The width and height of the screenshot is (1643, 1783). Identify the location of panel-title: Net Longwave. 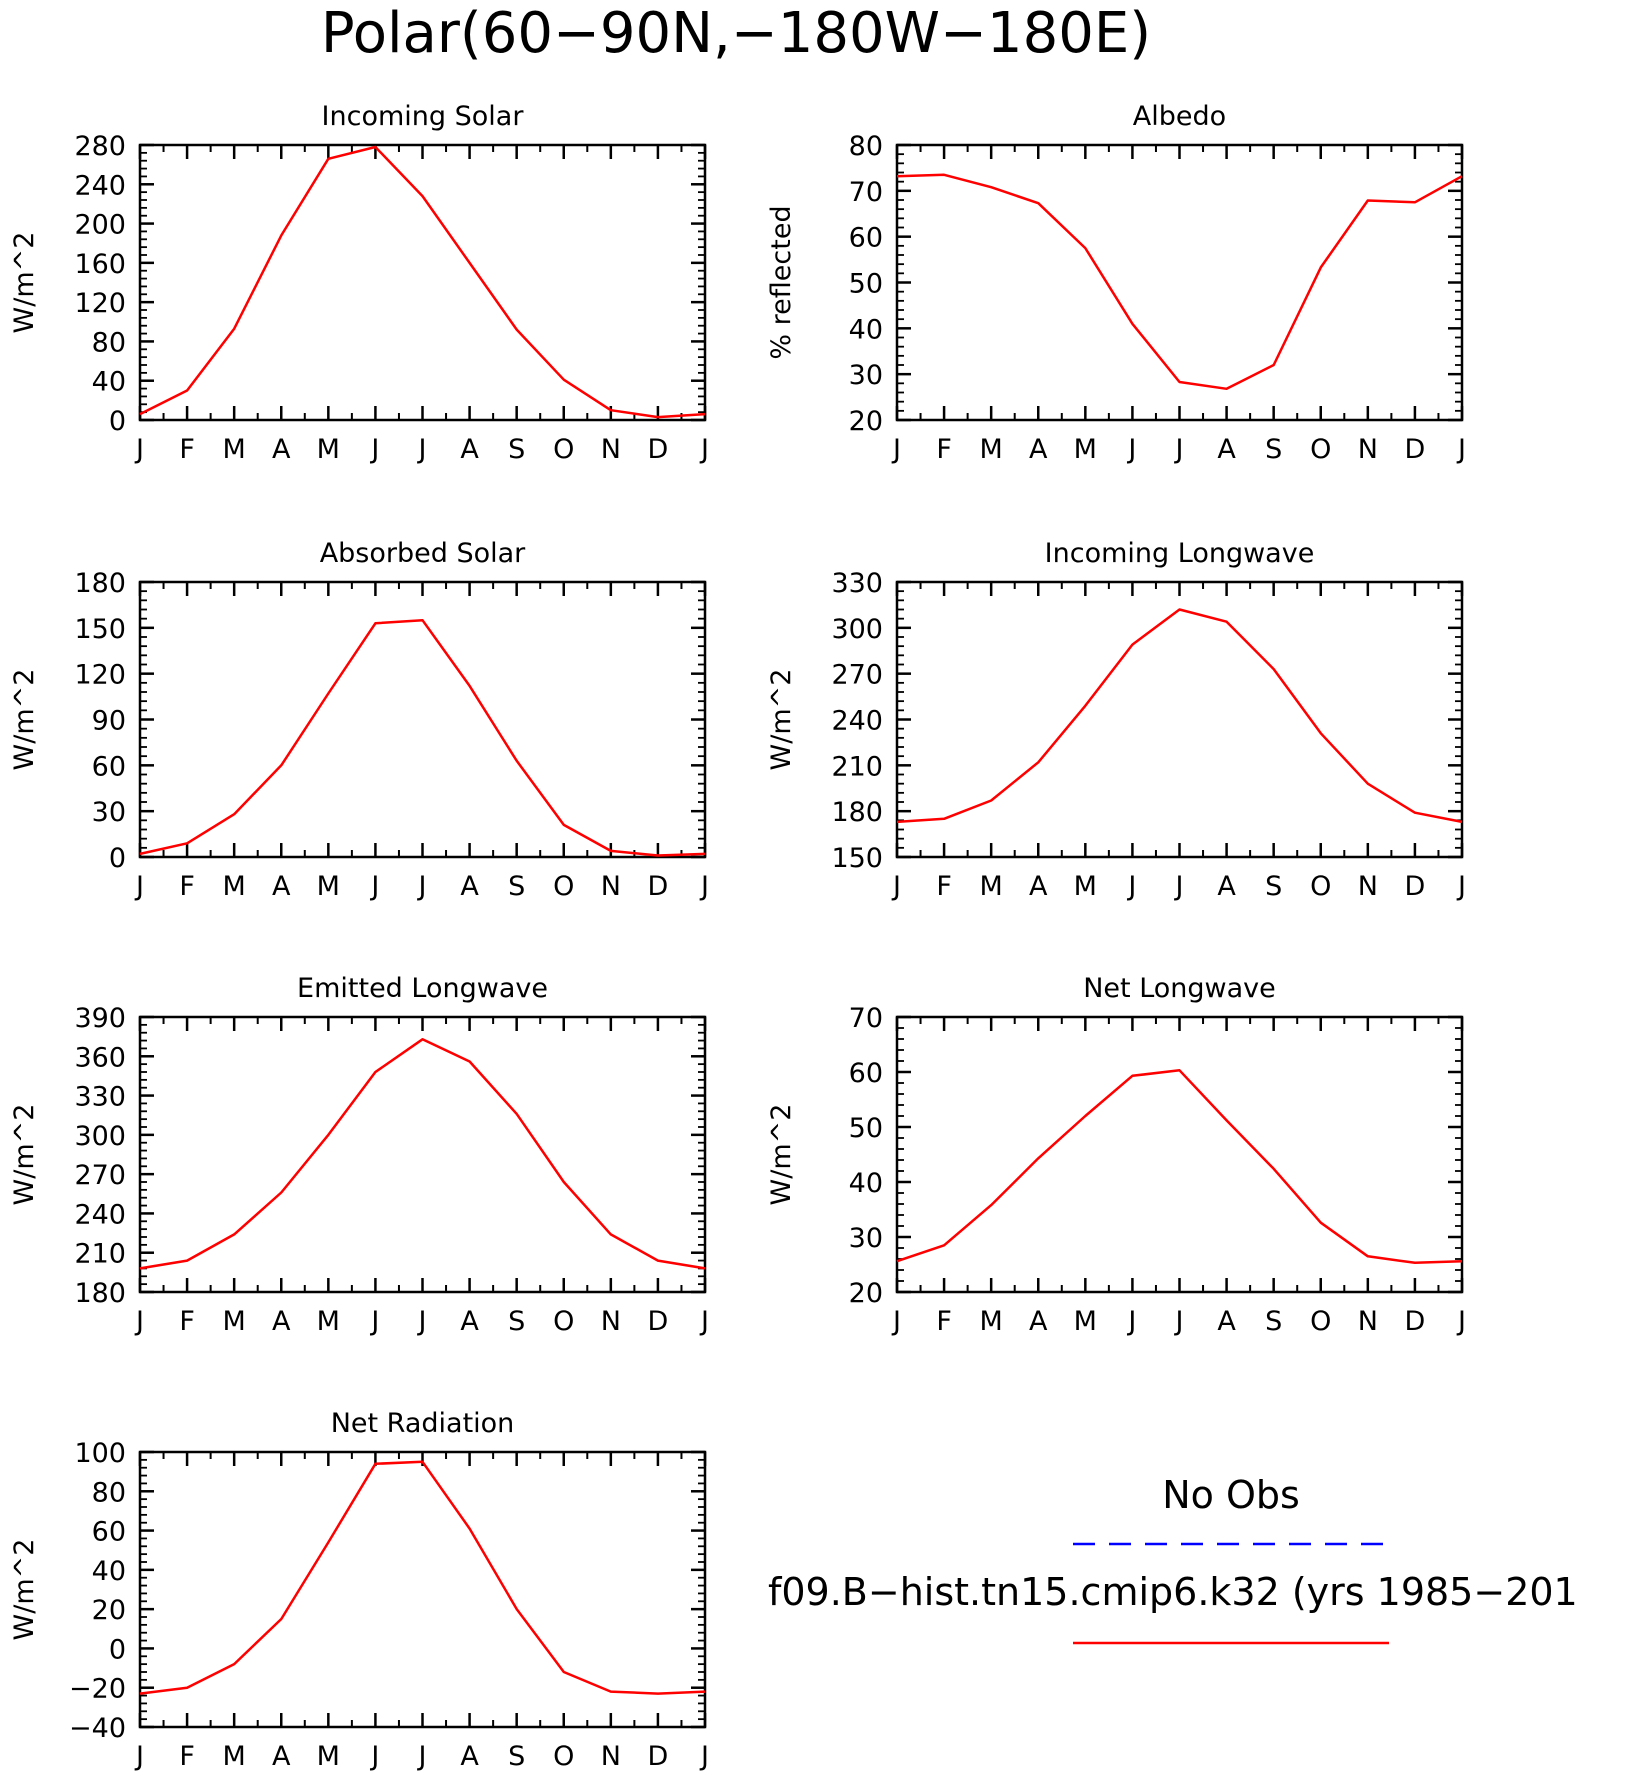
(1179, 988).